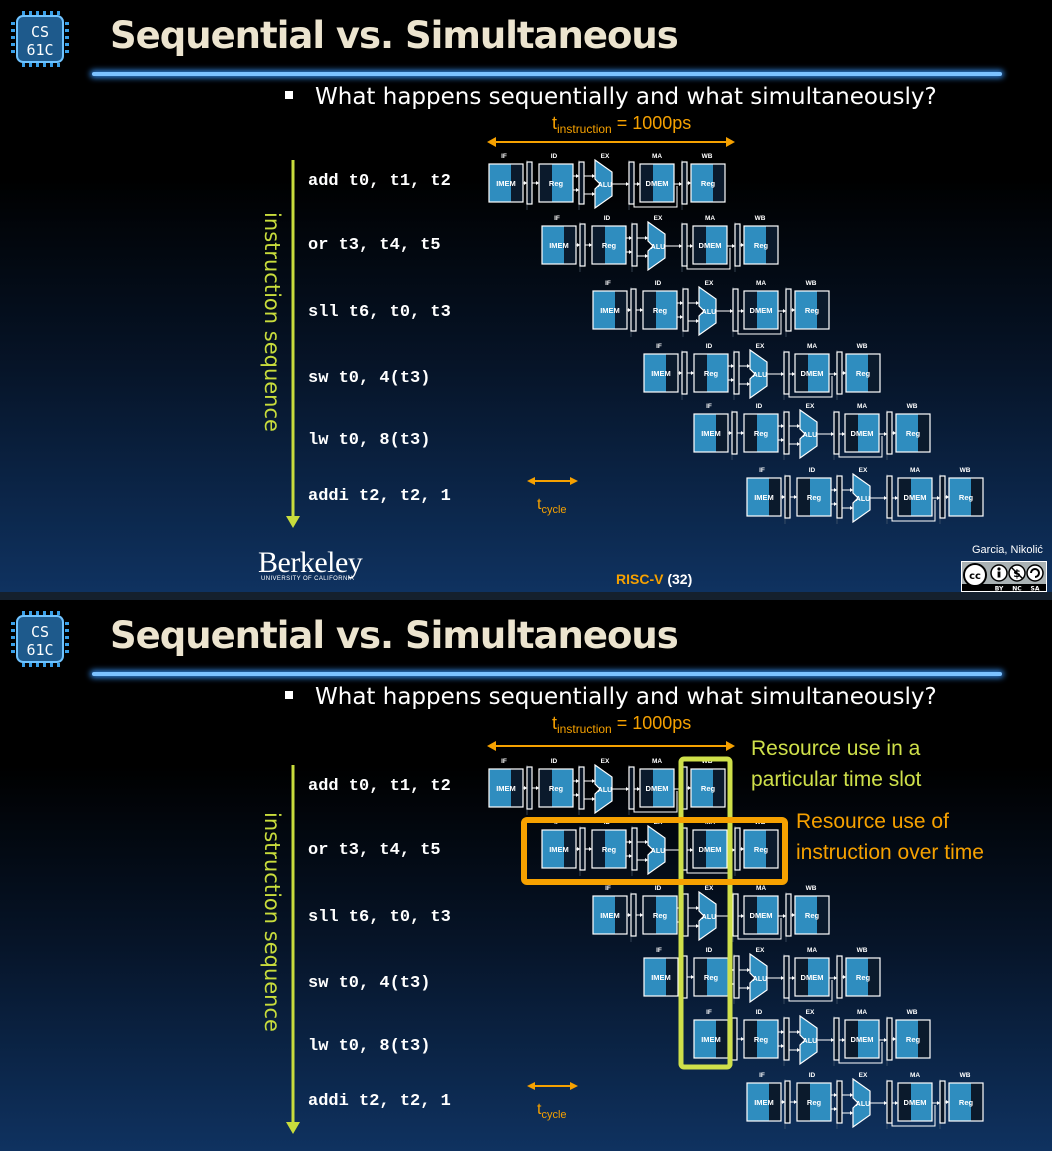 The width and height of the screenshot is (1052, 1151). What do you see at coordinates (547, 74) in the screenshot?
I see `title-rule` at bounding box center [547, 74].